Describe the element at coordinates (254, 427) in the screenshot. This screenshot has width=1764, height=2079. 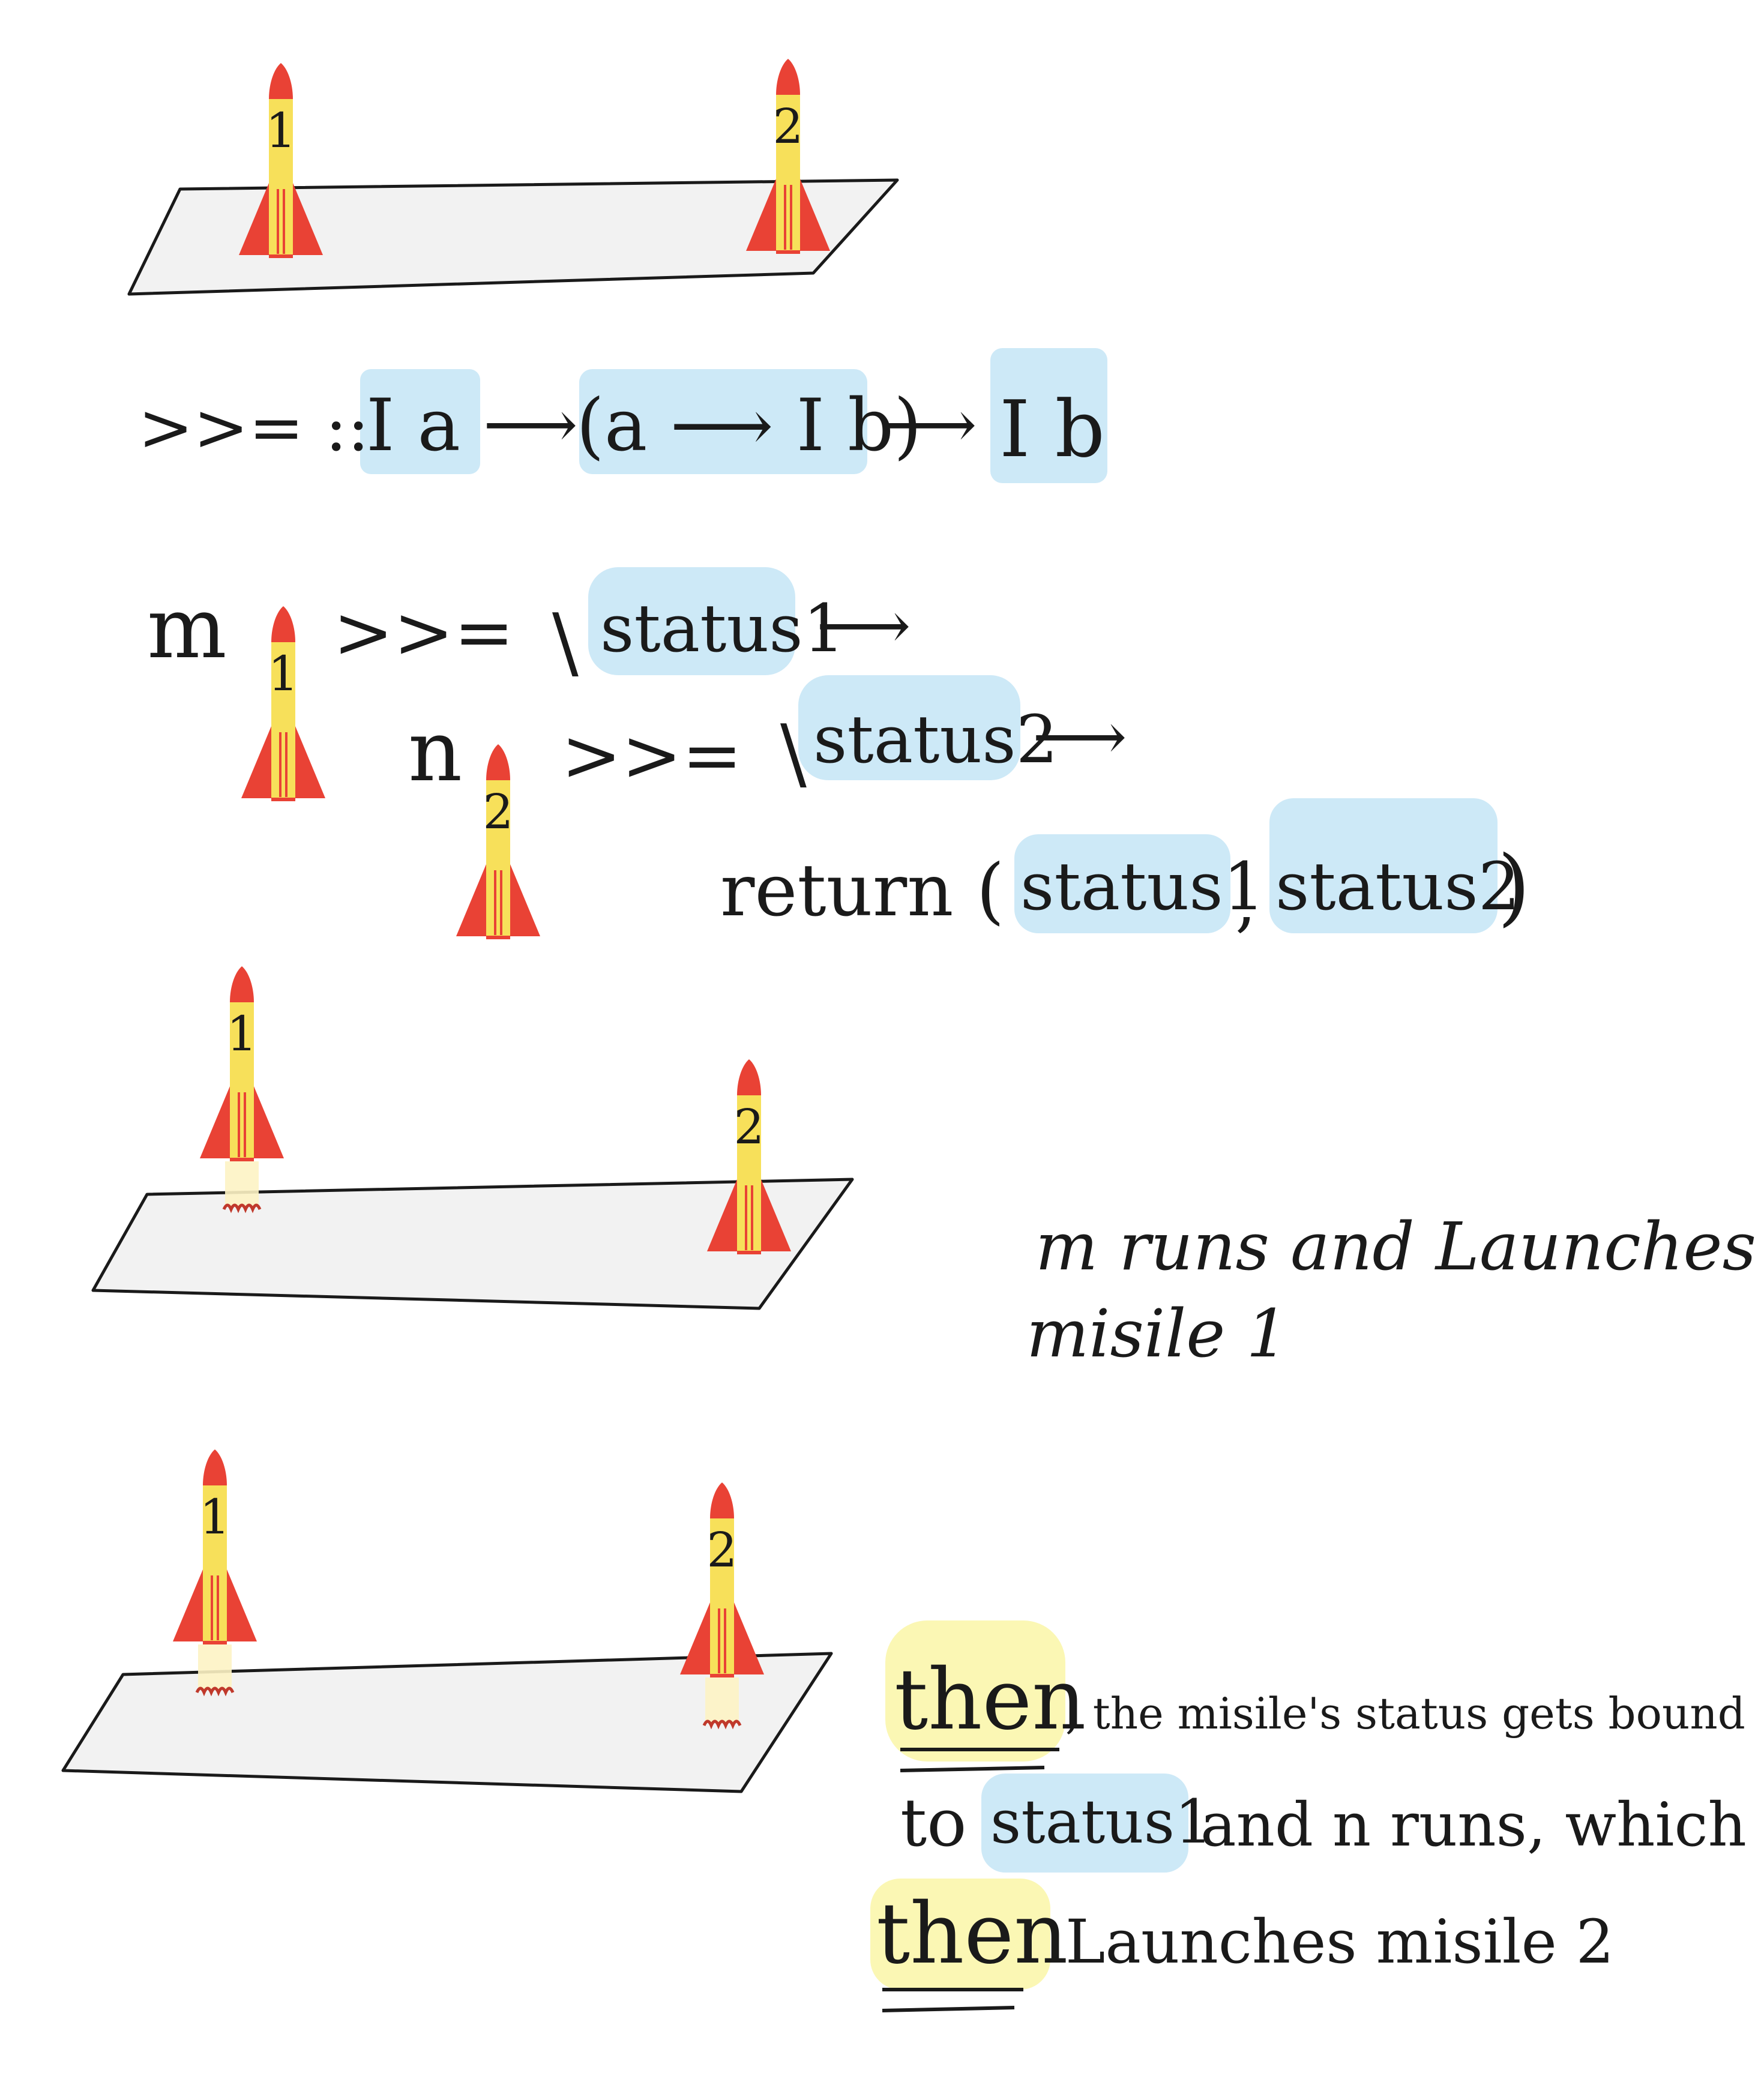
I see `bind-operator: >>= ::` at that location.